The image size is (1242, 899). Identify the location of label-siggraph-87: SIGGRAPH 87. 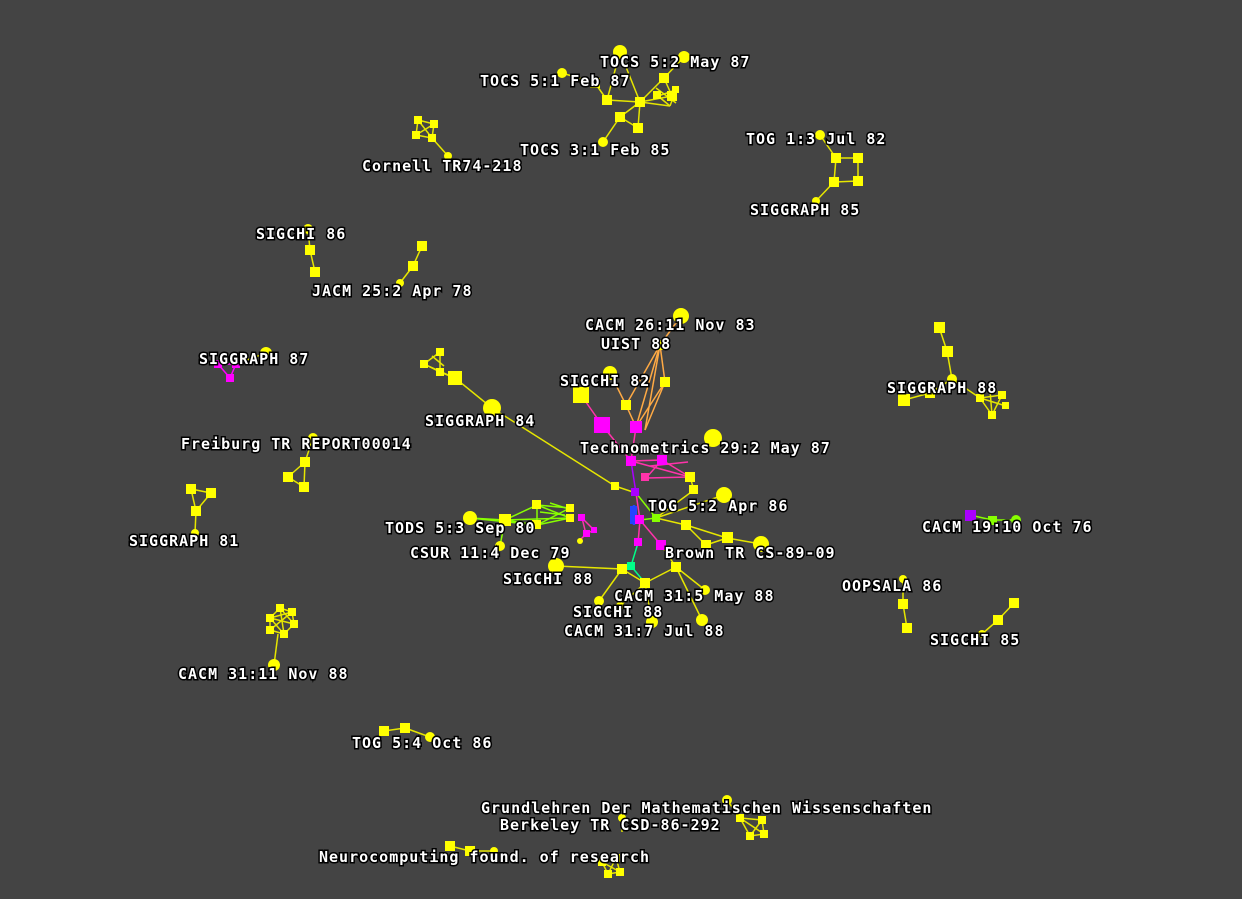
(254, 359).